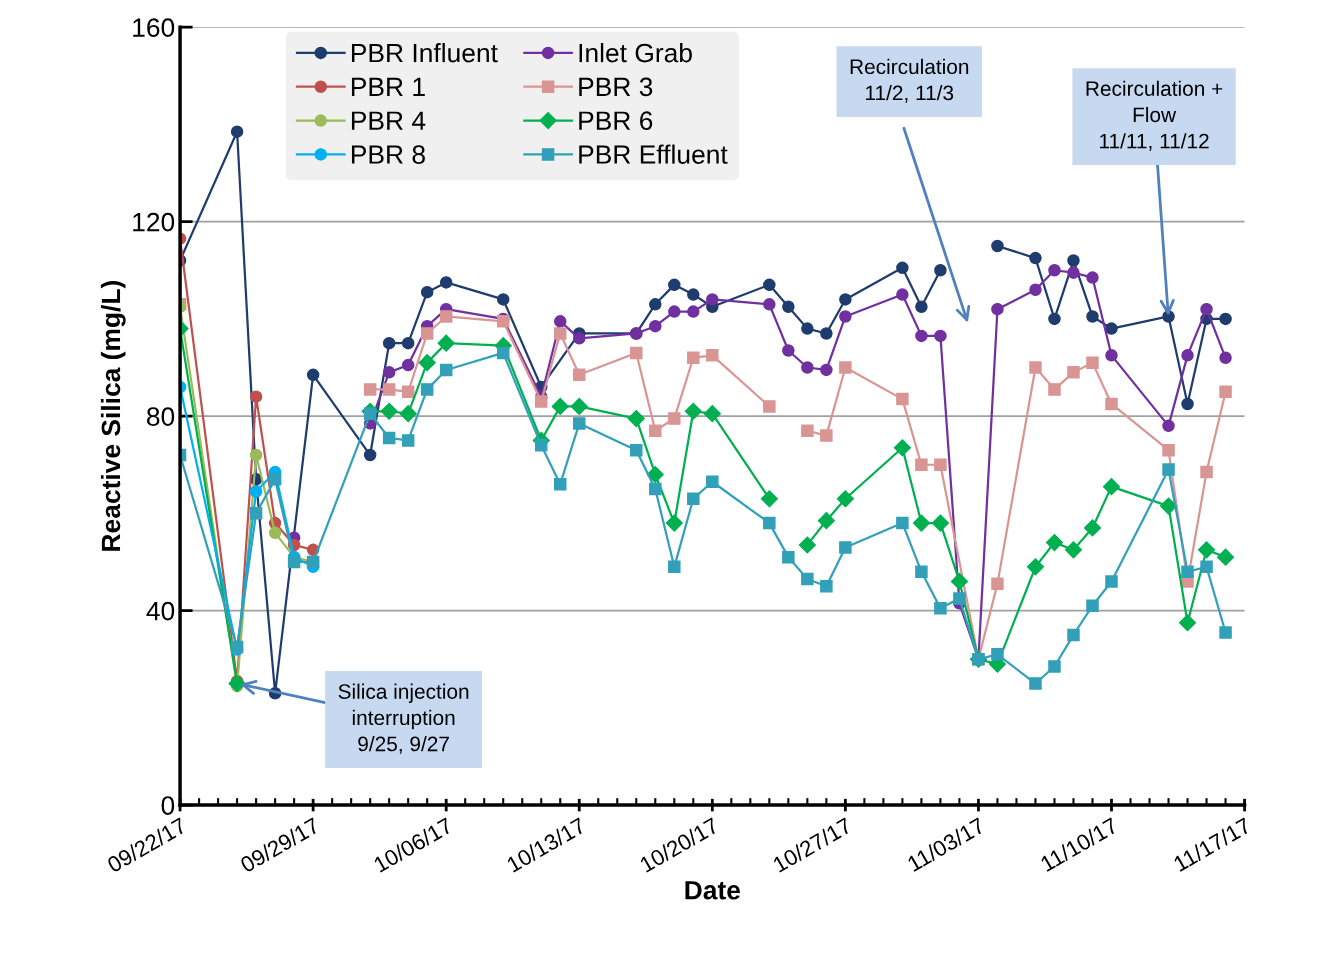 The width and height of the screenshot is (1324, 970). What do you see at coordinates (713, 890) in the screenshot?
I see `x-axis-title: Date` at bounding box center [713, 890].